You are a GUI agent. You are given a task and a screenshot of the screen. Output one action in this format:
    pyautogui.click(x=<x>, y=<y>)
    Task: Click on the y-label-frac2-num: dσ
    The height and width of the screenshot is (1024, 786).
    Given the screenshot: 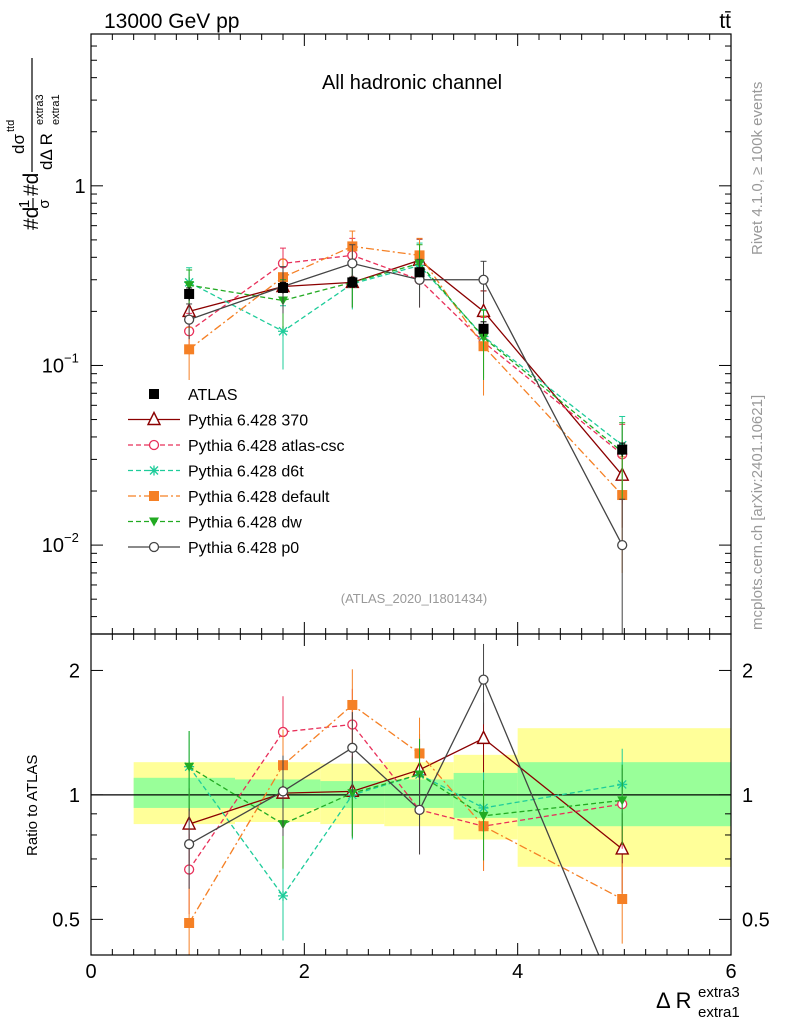 What is the action you would take?
    pyautogui.click(x=18, y=144)
    